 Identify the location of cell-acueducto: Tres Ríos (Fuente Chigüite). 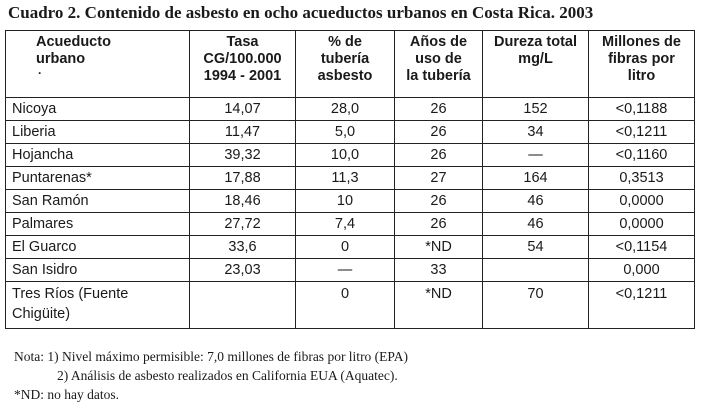
(97, 305).